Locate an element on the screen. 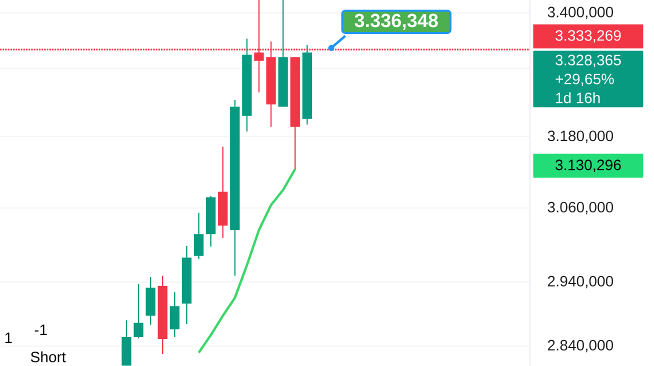  y-tick-label: 2.940,000 is located at coordinates (581, 282).